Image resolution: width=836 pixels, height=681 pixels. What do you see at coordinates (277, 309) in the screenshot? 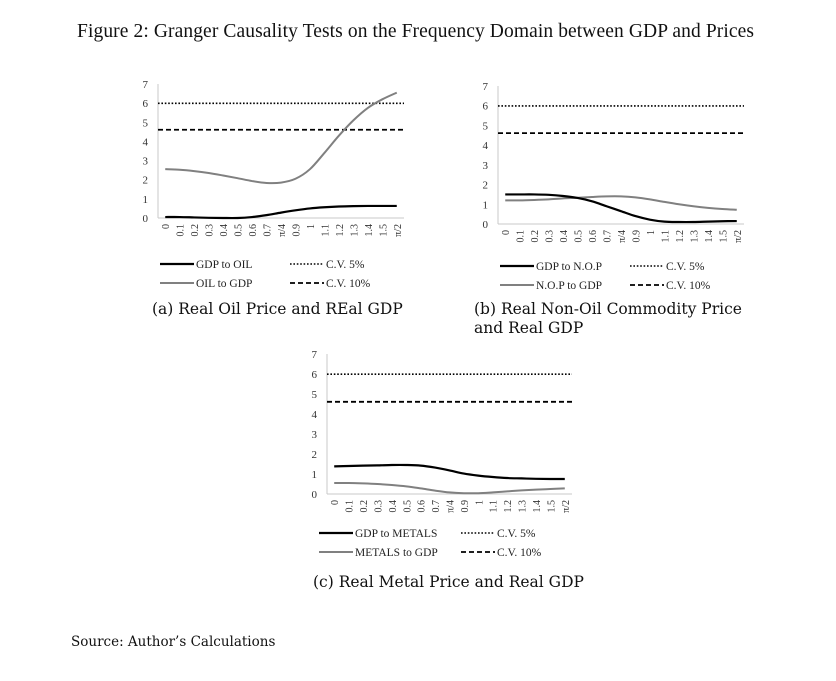
I see `caption-a: (a) Real Oil Price and REal GDP` at bounding box center [277, 309].